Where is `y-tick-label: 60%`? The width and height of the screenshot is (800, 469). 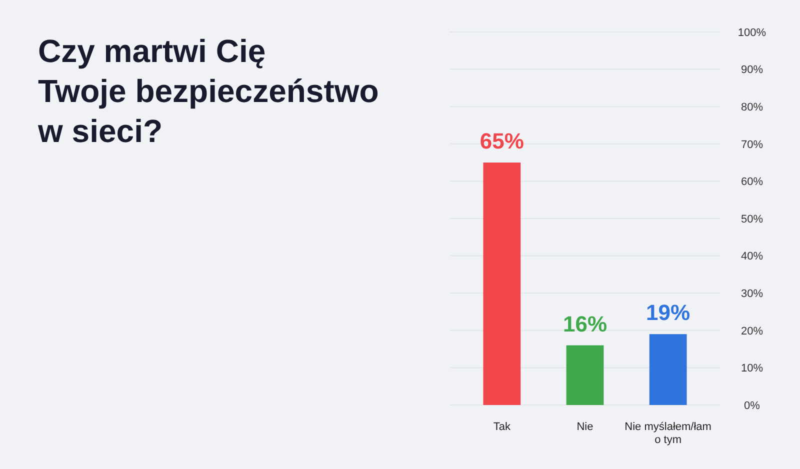
y-tick-label: 60% is located at coordinates (752, 182).